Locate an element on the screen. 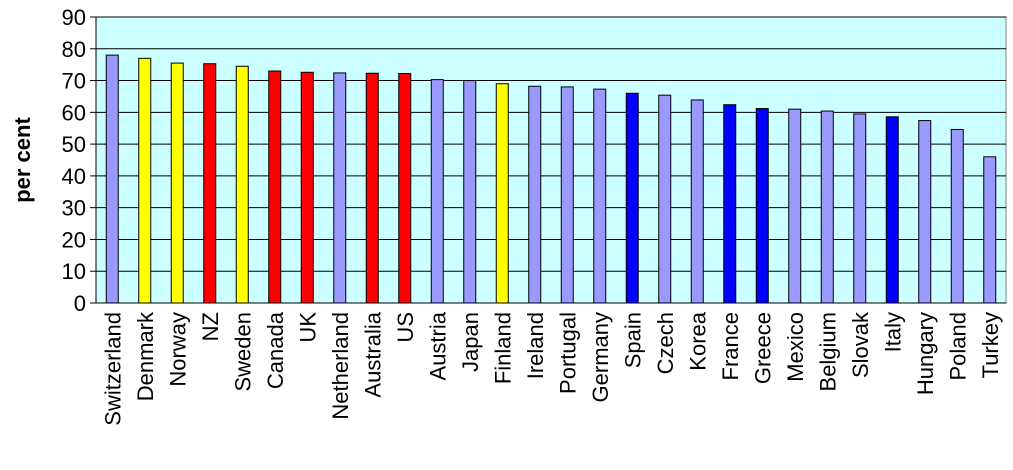 This screenshot has height=470, width=1013. bar-sweden is located at coordinates (242, 184).